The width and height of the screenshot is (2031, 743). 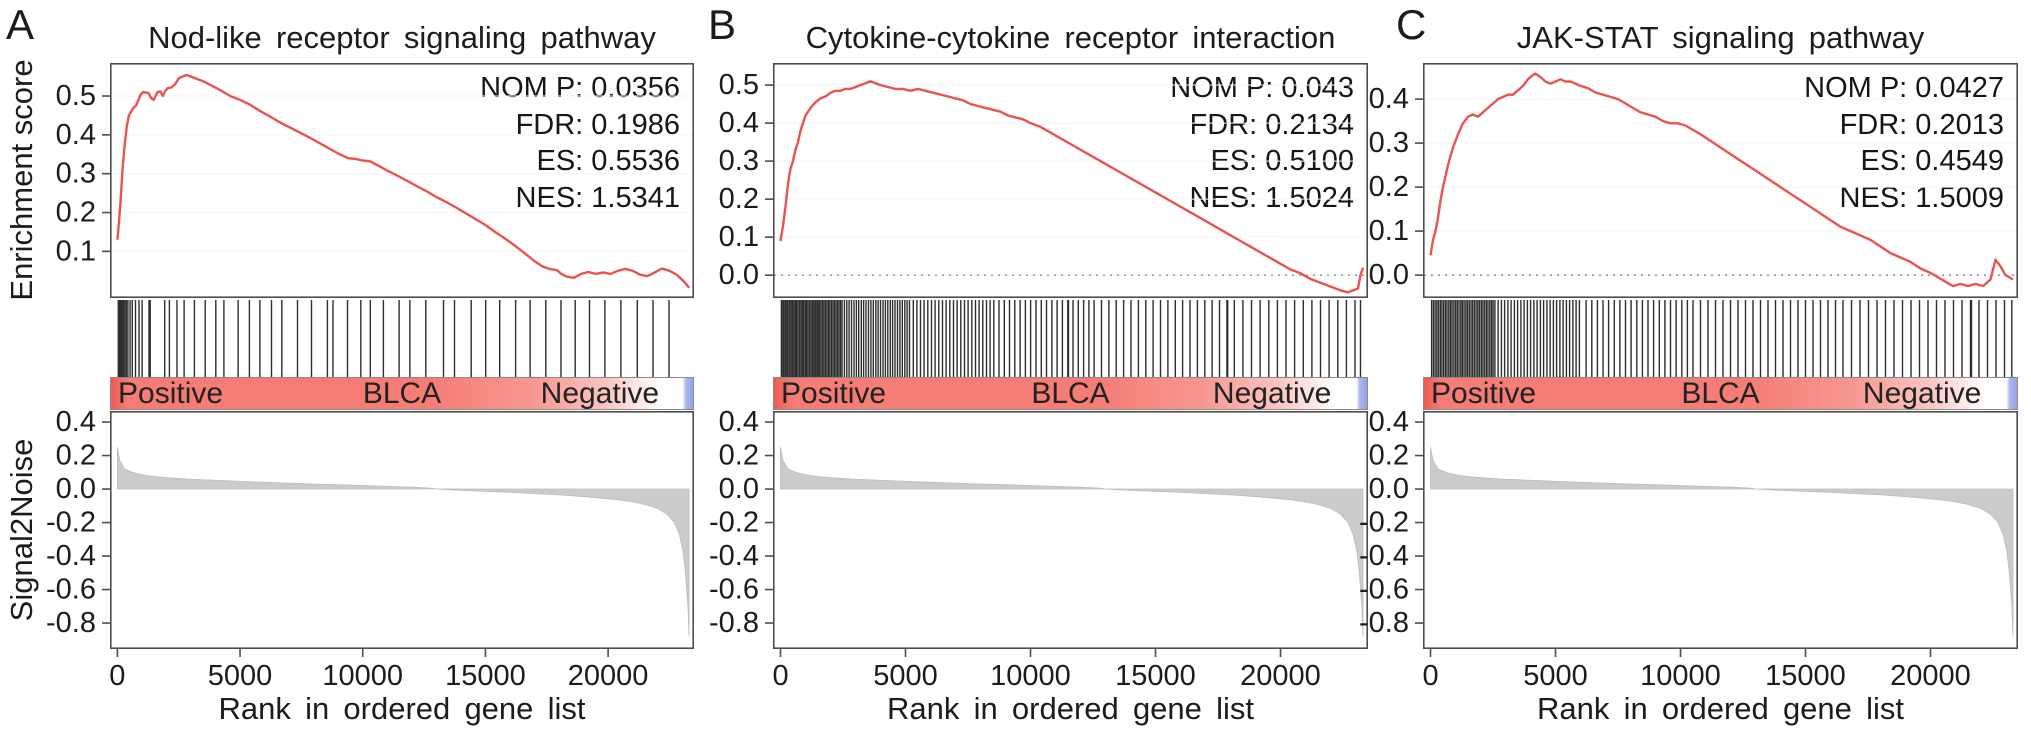 I want to click on panel-title-c: JAK-STAT signaling pathway, so click(x=1720, y=37).